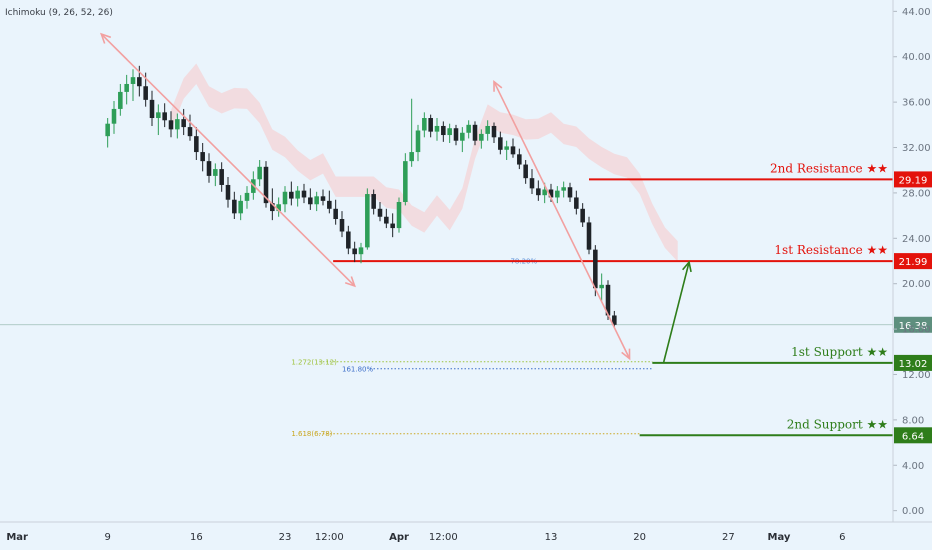  What do you see at coordinates (842, 537) in the screenshot?
I see `x-tick-label: 6` at bounding box center [842, 537].